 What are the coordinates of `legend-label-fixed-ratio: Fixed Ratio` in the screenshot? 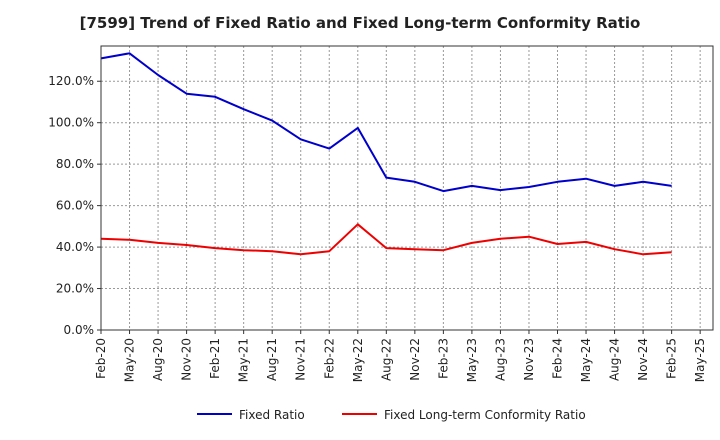 It's located at (272, 415).